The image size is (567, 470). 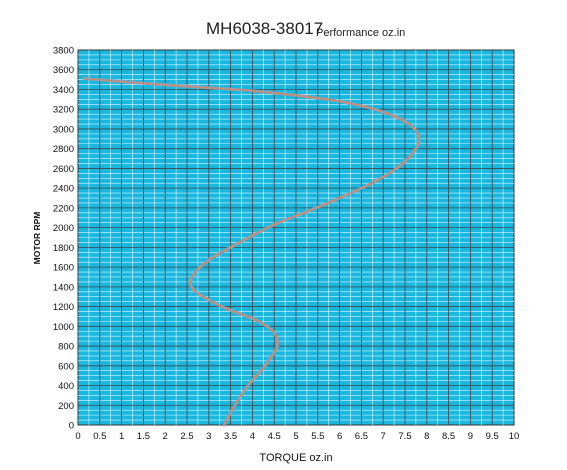 I want to click on y-tick-label: 2000, so click(x=63, y=228).